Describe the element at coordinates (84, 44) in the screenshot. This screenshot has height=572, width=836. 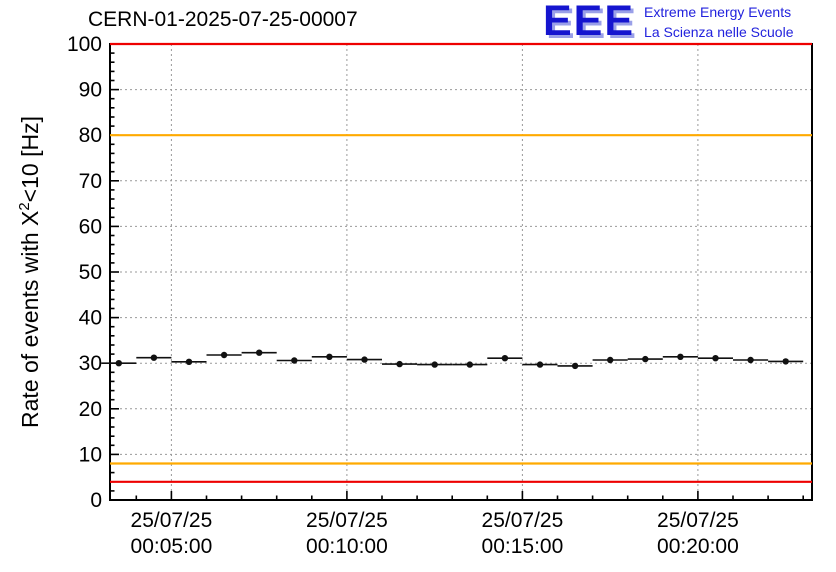
I see `svg-text: 100` at that location.